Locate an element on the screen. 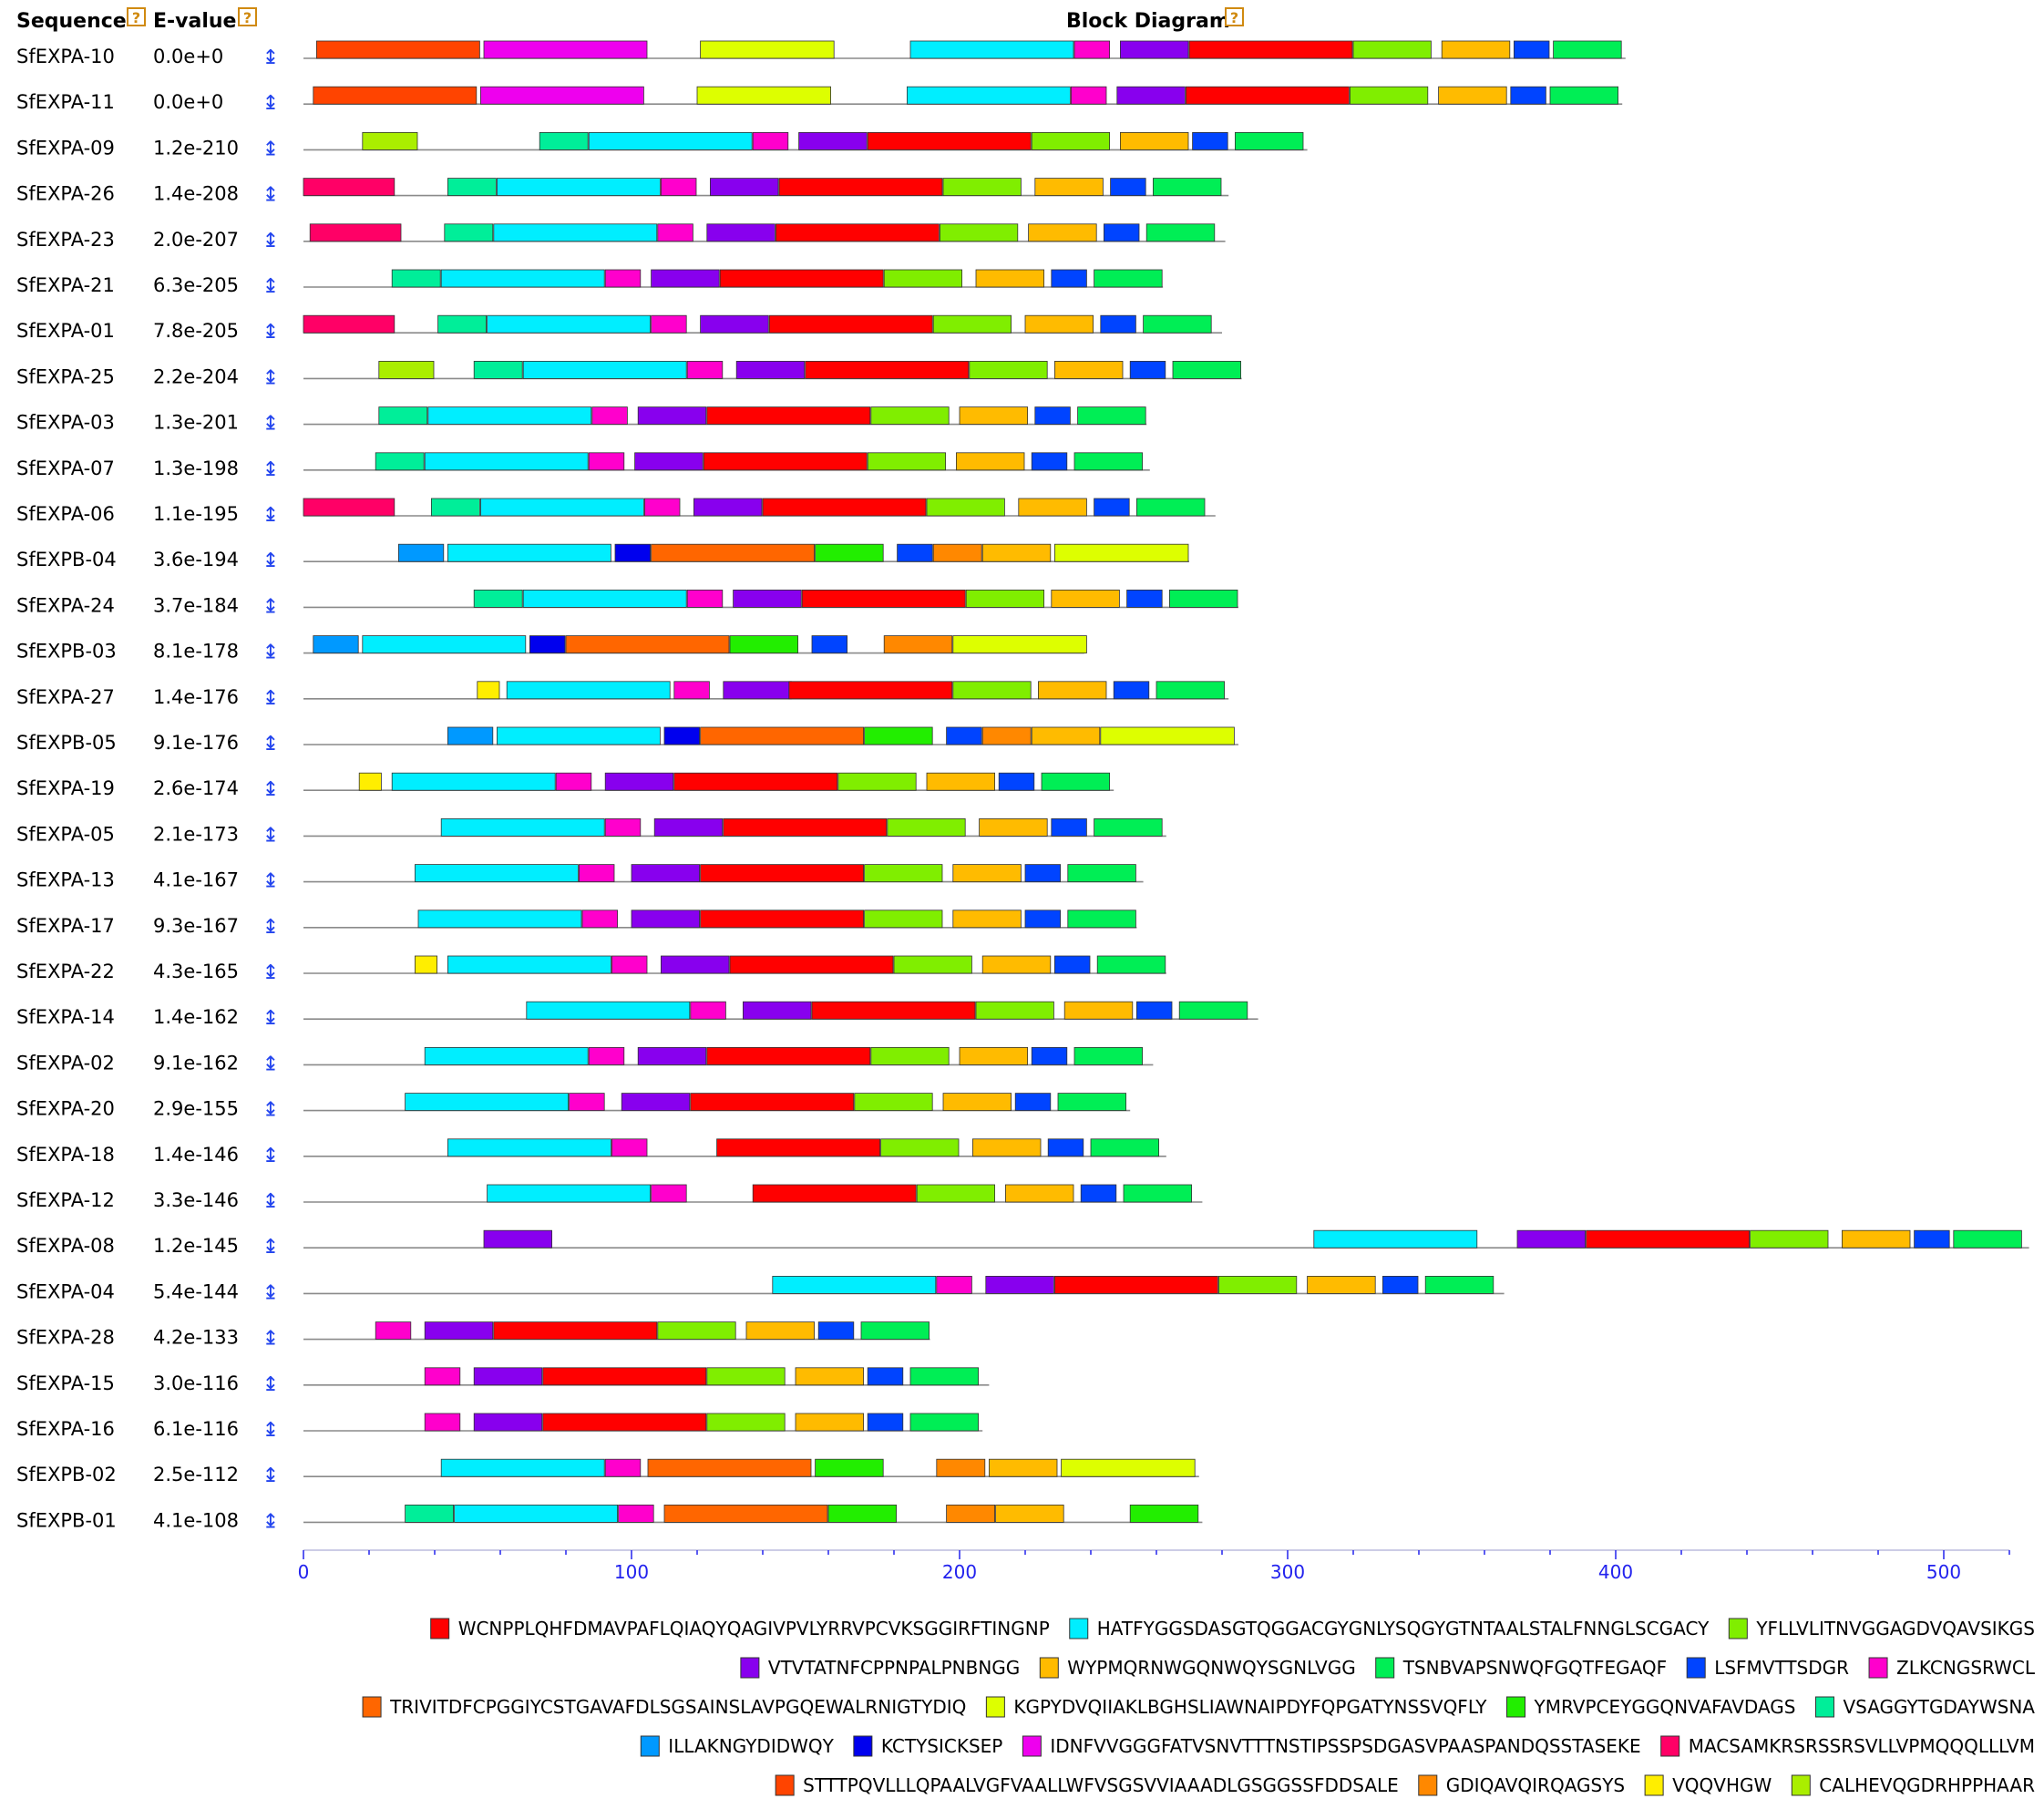  sequence-name: SfEXPA-11 is located at coordinates (65, 102).